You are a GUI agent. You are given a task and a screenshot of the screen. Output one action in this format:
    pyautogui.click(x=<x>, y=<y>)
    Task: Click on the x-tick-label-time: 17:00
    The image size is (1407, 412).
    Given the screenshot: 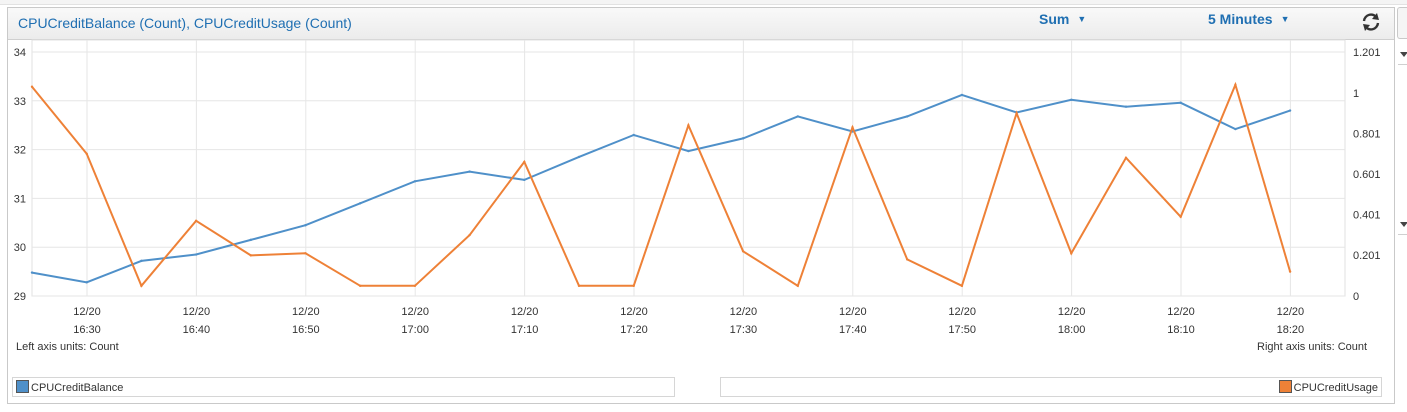 What is the action you would take?
    pyautogui.click(x=415, y=330)
    